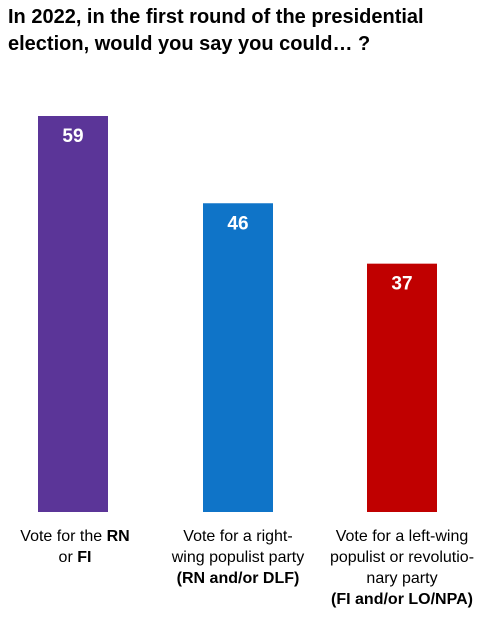 The image size is (492, 625). What do you see at coordinates (68, 557) in the screenshot?
I see `category-text: or` at bounding box center [68, 557].